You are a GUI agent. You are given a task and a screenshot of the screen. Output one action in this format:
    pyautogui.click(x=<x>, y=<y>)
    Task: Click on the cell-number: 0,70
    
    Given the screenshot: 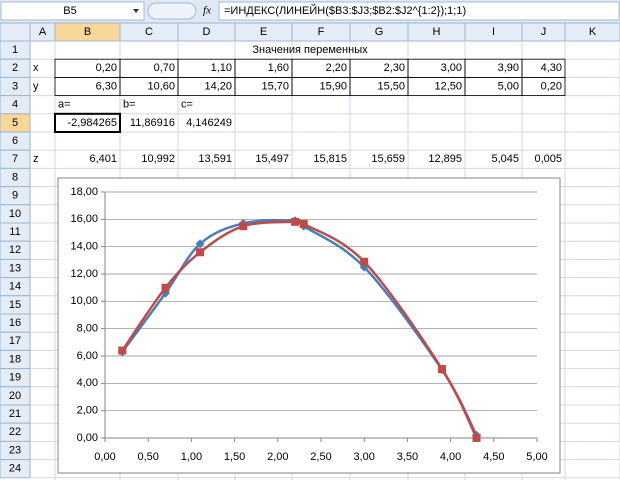 What is the action you would take?
    pyautogui.click(x=164, y=68)
    